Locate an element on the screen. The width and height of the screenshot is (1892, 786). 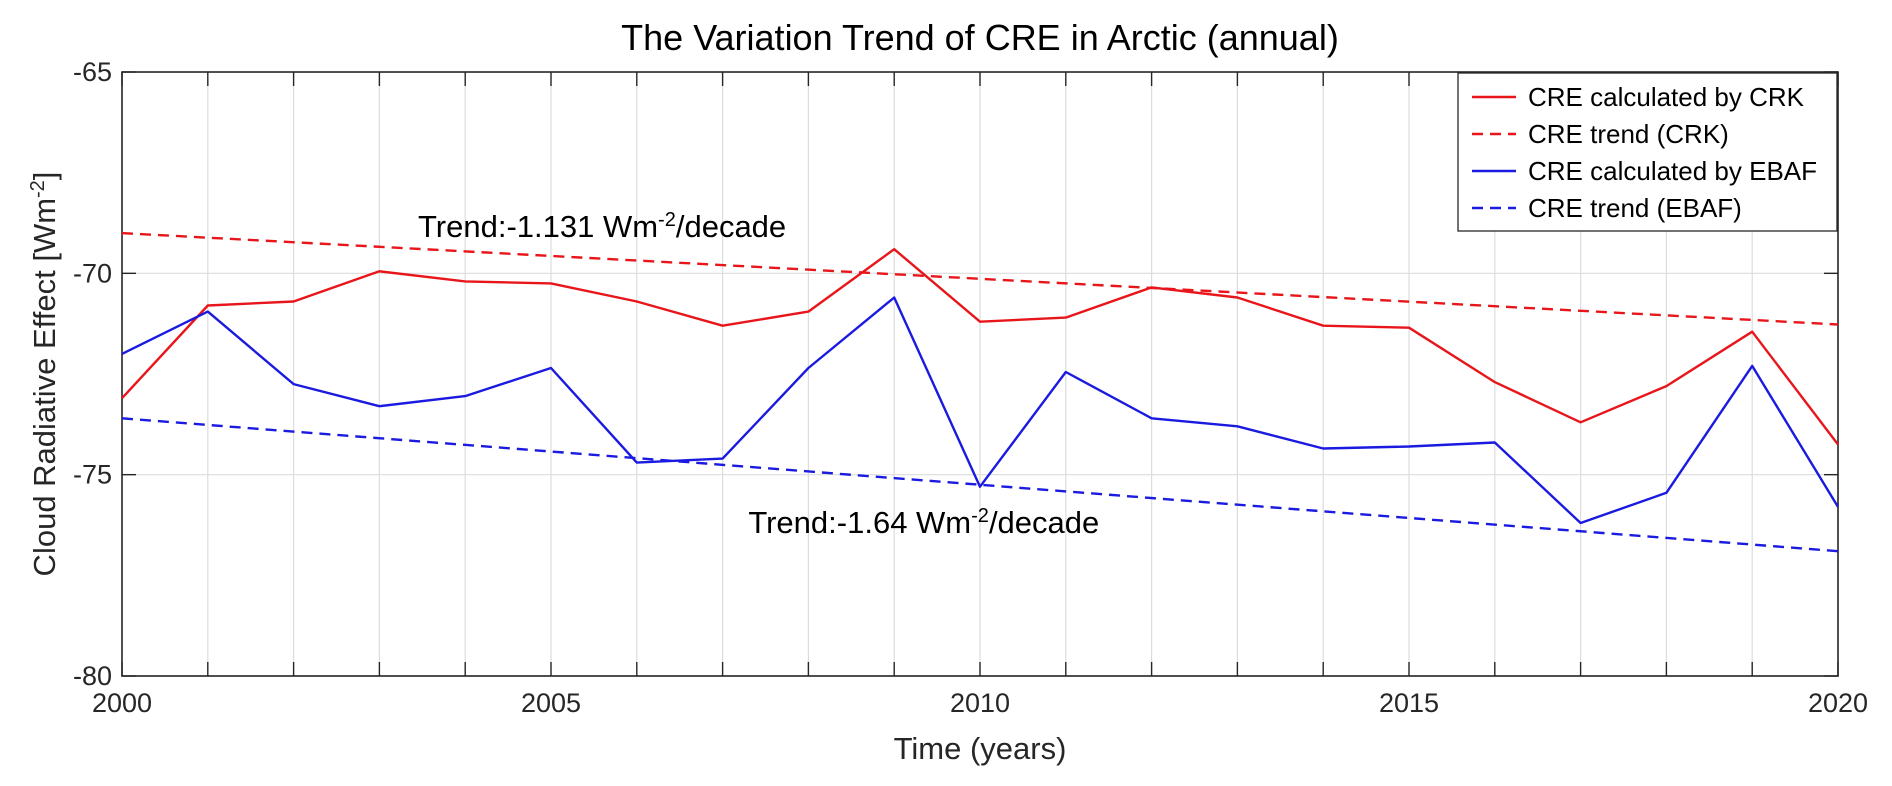
trend-annotation-ebaf: Trend:-1.64 Wm-2/decade is located at coordinates (923, 522).